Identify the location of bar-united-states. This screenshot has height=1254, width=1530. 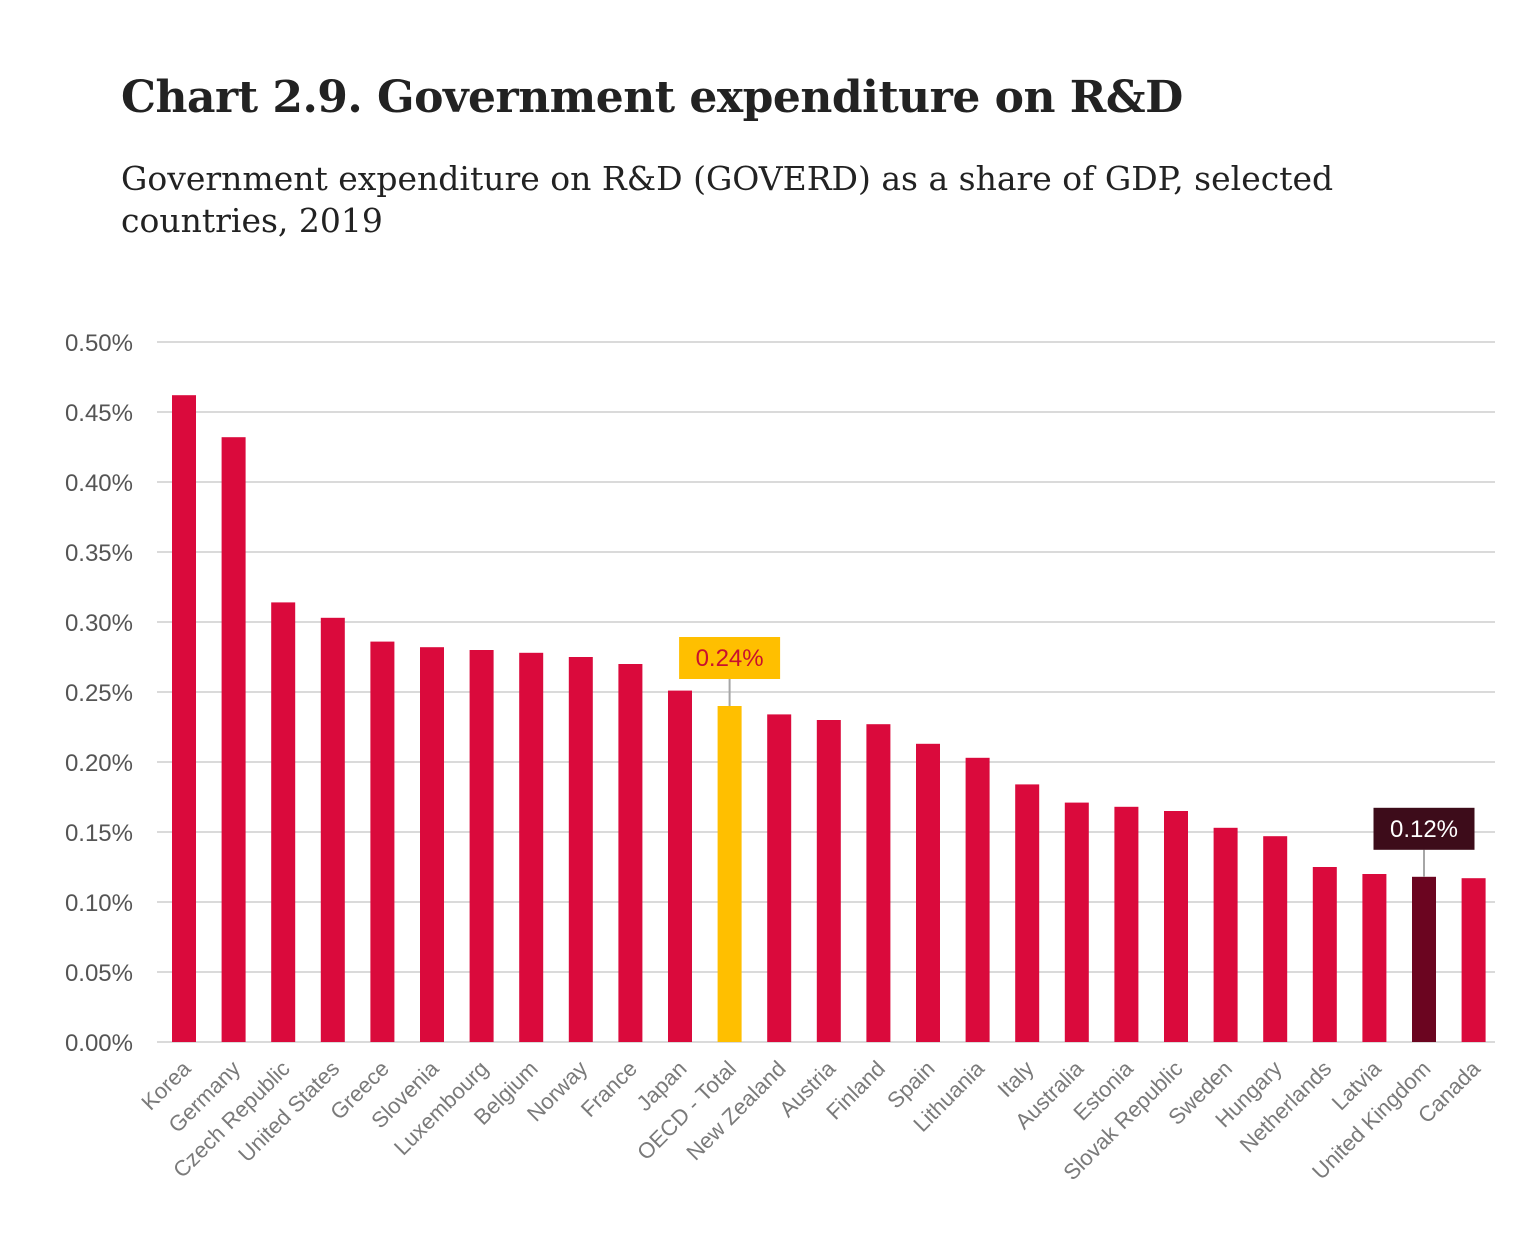
(332, 829).